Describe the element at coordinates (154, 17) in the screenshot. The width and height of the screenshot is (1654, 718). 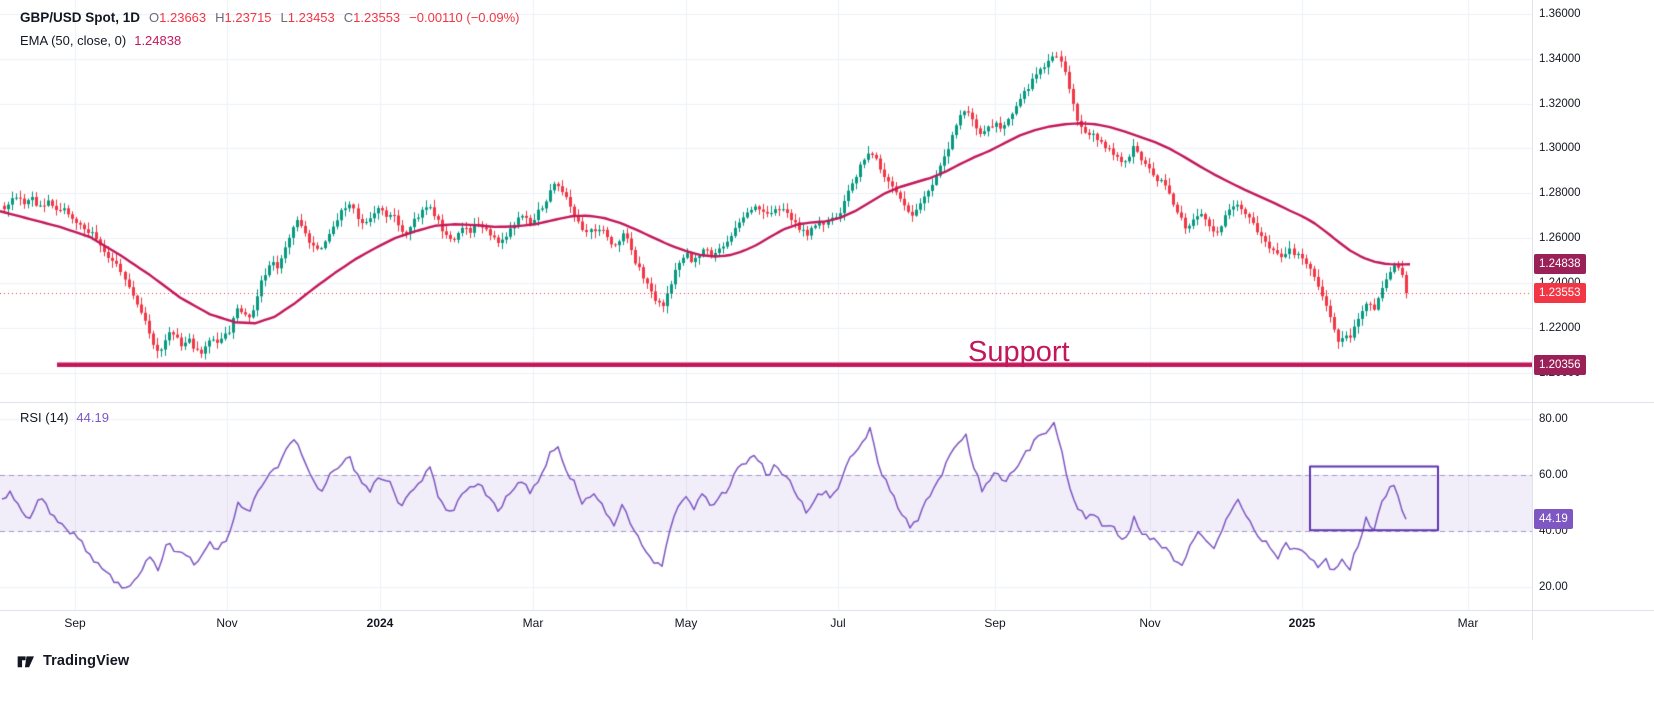
I see `ohlc-open-label: O` at that location.